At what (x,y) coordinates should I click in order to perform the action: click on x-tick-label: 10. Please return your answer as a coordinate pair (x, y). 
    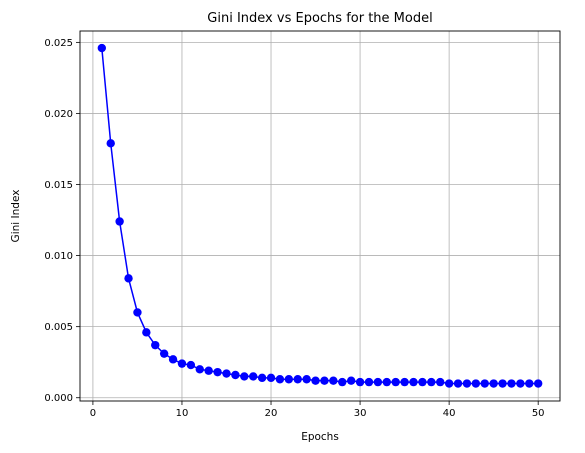
    Looking at the image, I should click on (182, 413).